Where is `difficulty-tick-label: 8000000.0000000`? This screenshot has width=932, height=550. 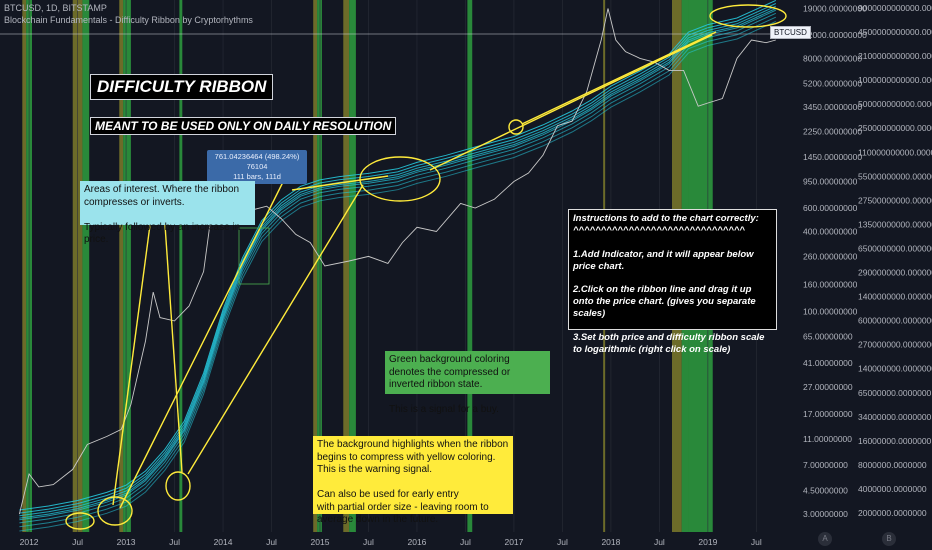 difficulty-tick-label: 8000000.0000000 is located at coordinates (892, 465).